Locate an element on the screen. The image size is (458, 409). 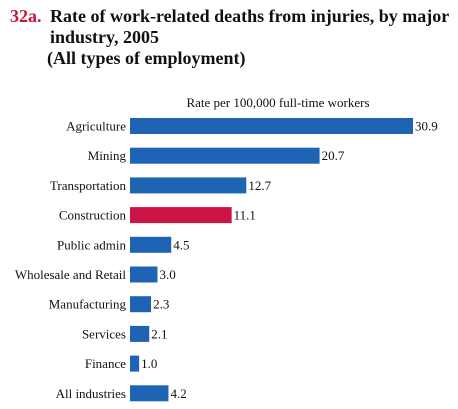
category-label-agriculture: Agriculture is located at coordinates (96, 126).